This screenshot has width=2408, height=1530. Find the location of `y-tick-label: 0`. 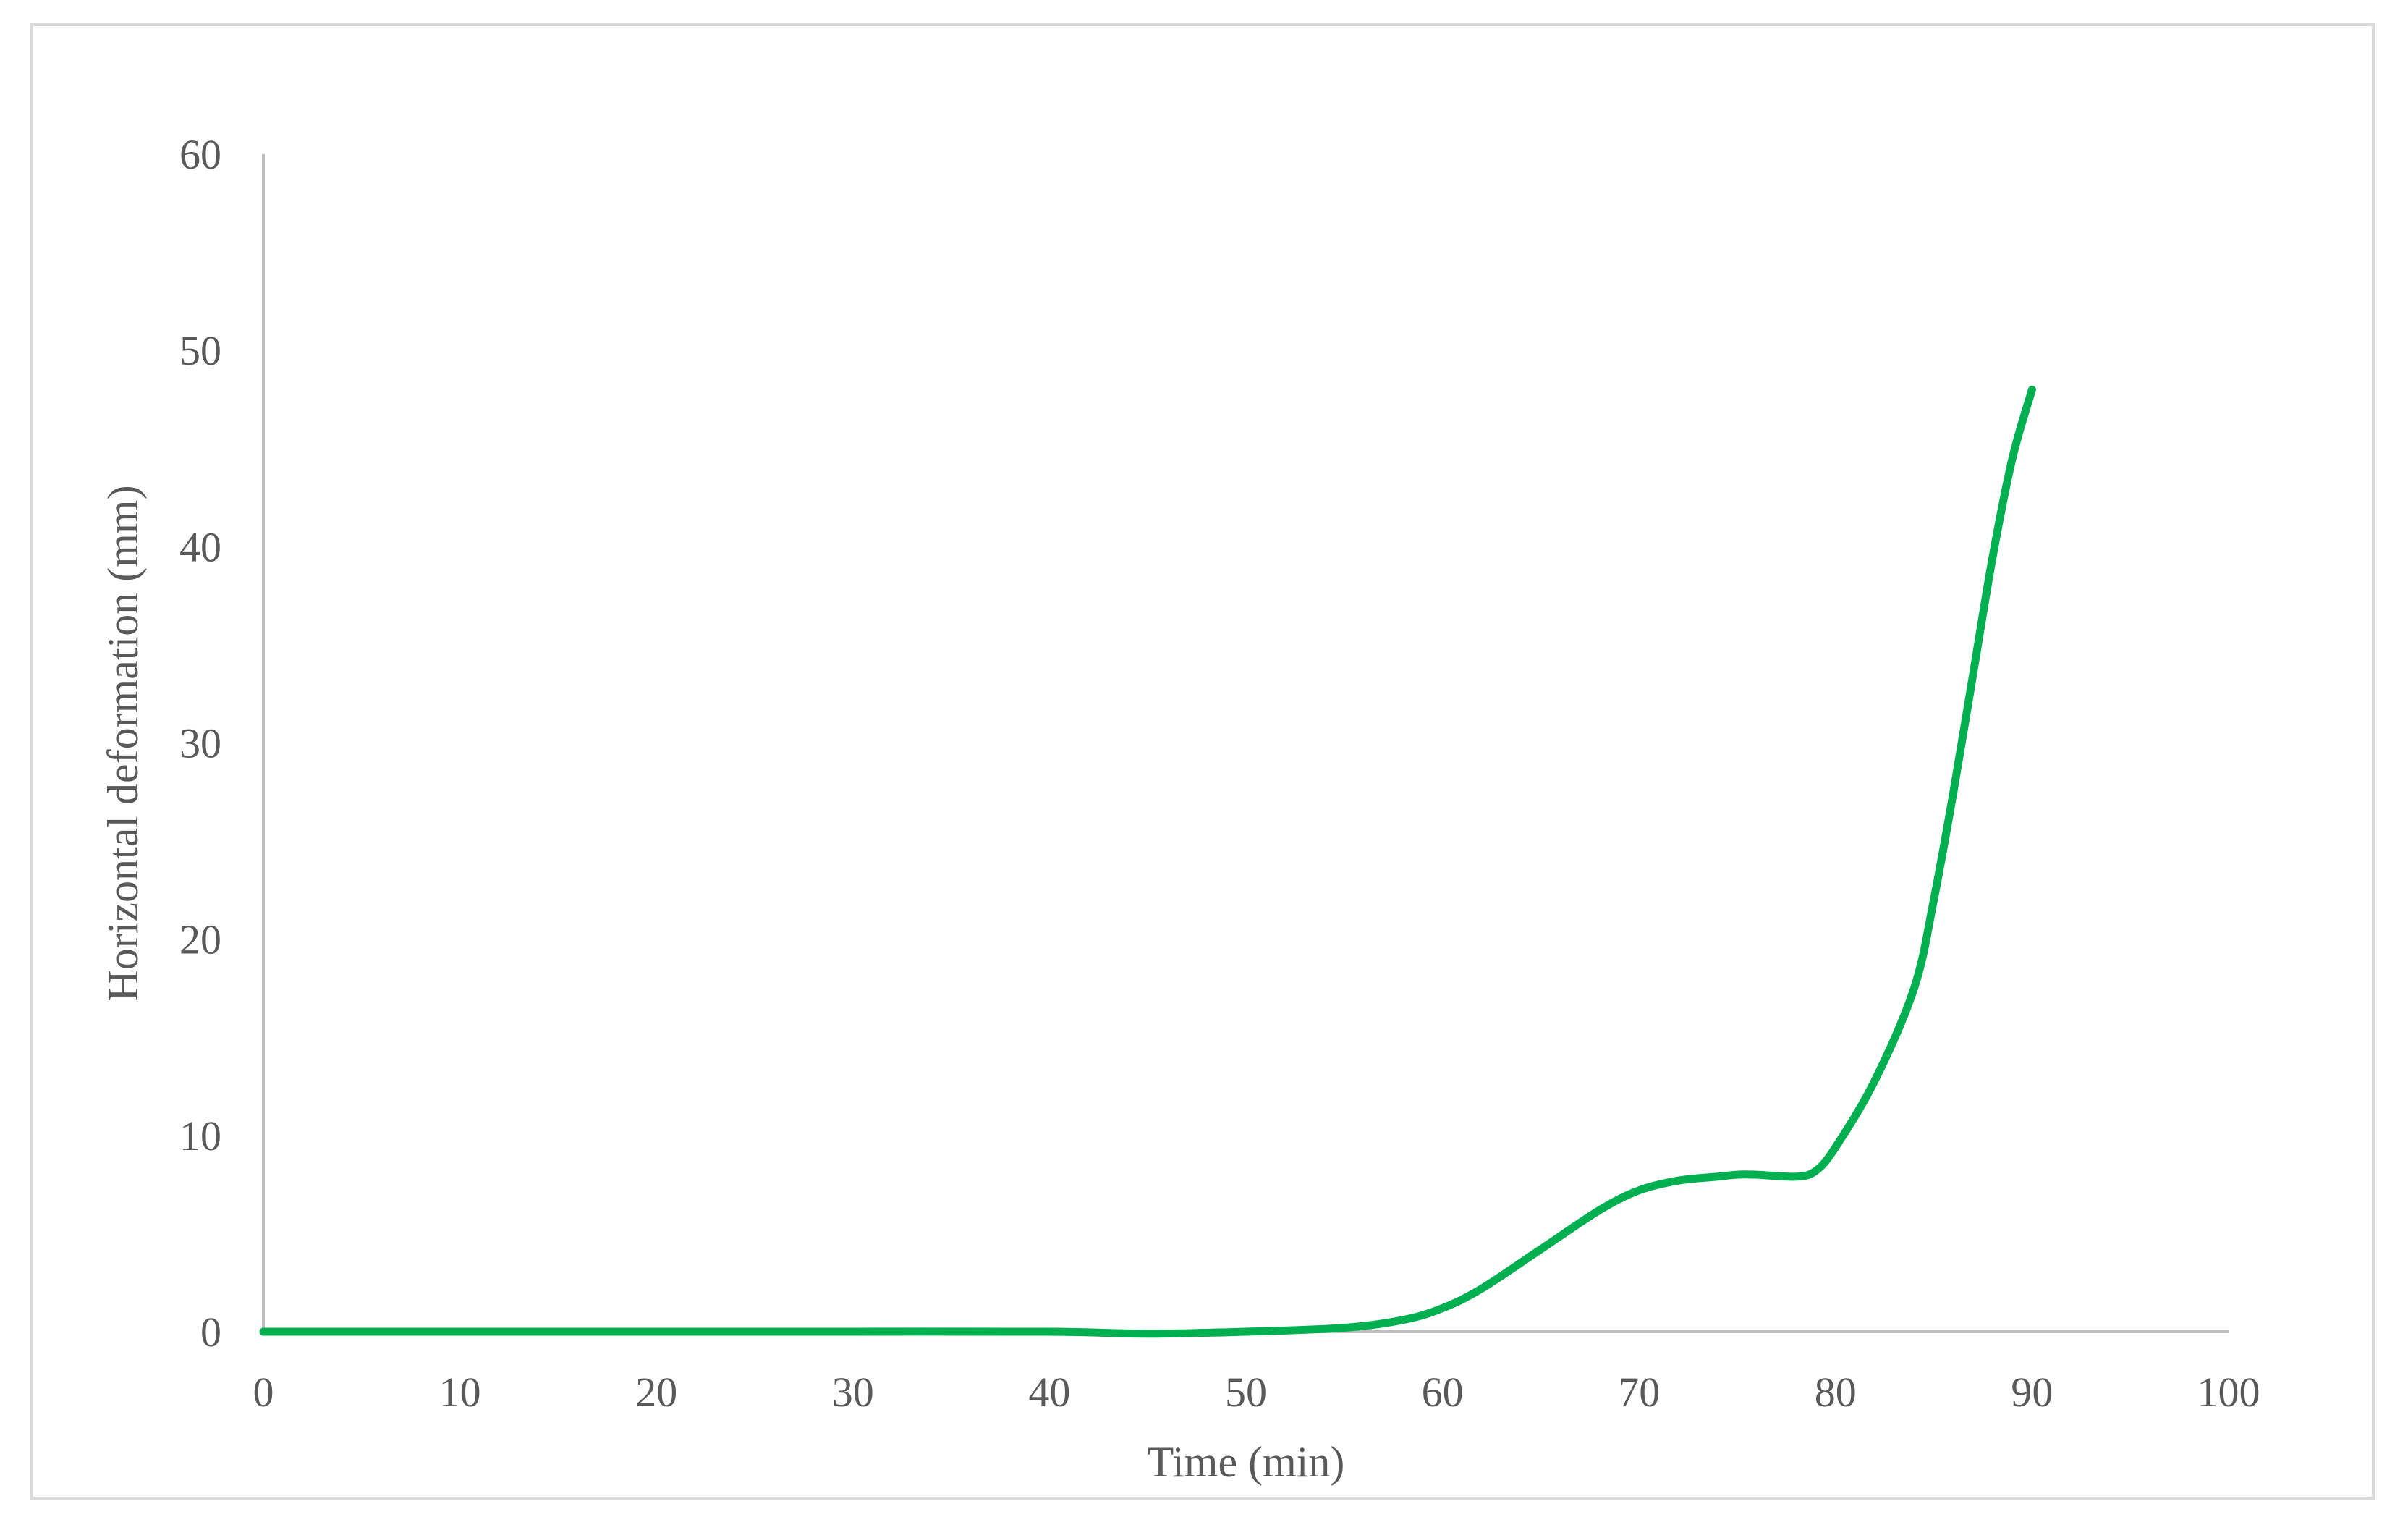

y-tick-label: 0 is located at coordinates (210, 1332).